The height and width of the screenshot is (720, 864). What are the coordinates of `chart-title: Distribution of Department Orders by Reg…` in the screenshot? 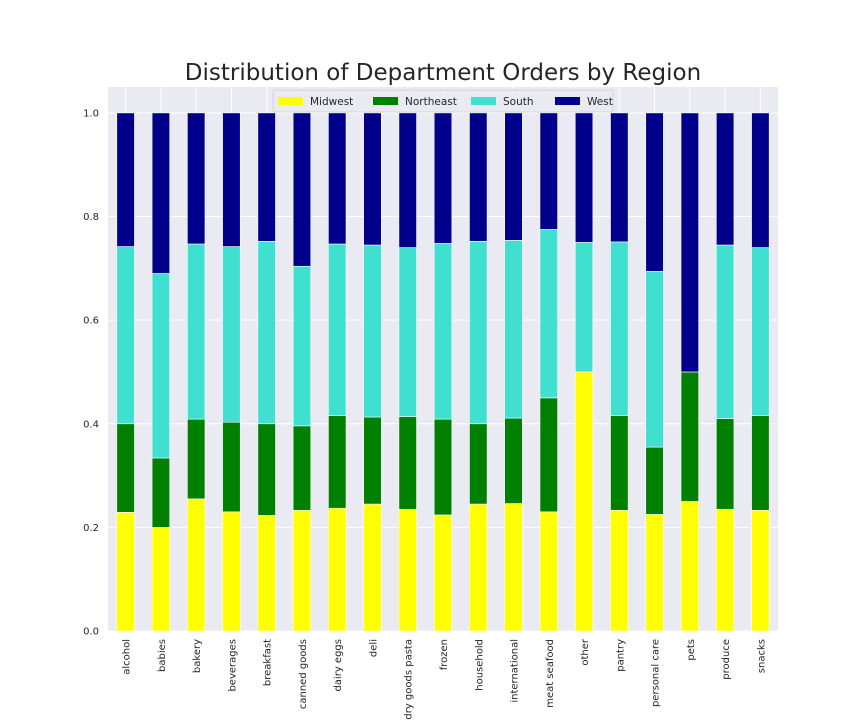 It's located at (443, 73).